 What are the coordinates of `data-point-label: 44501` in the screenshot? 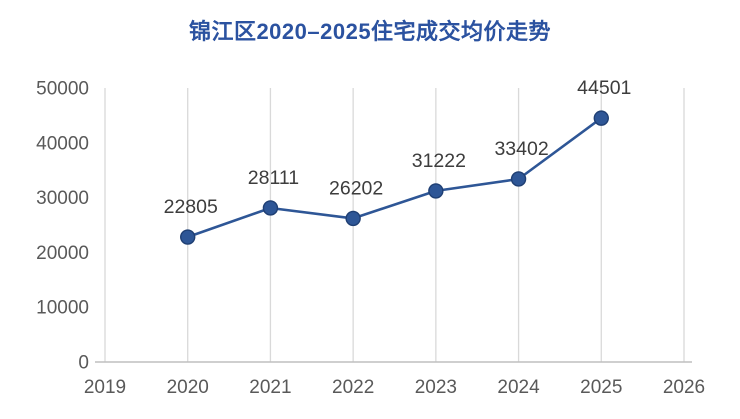 It's located at (604, 88).